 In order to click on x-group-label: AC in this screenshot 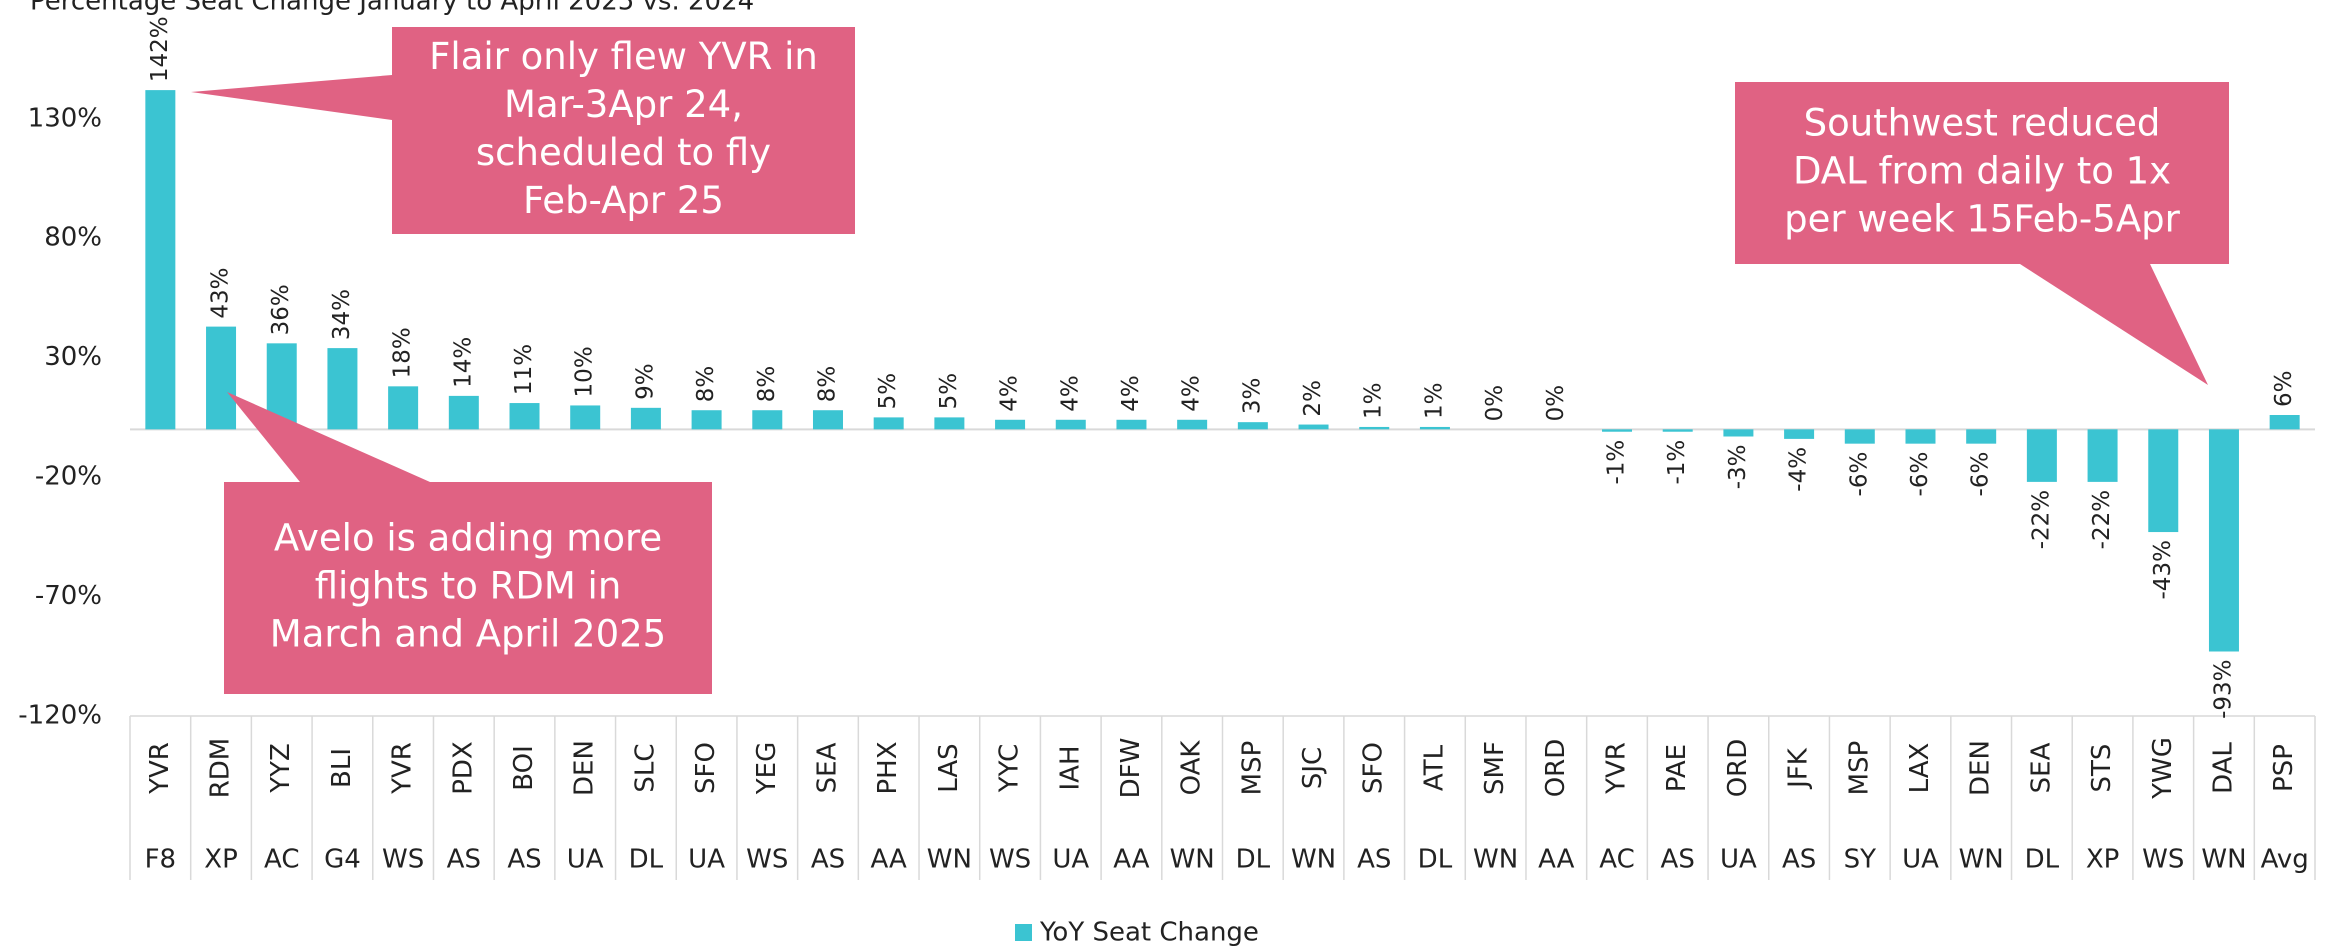, I will do `click(281, 860)`.